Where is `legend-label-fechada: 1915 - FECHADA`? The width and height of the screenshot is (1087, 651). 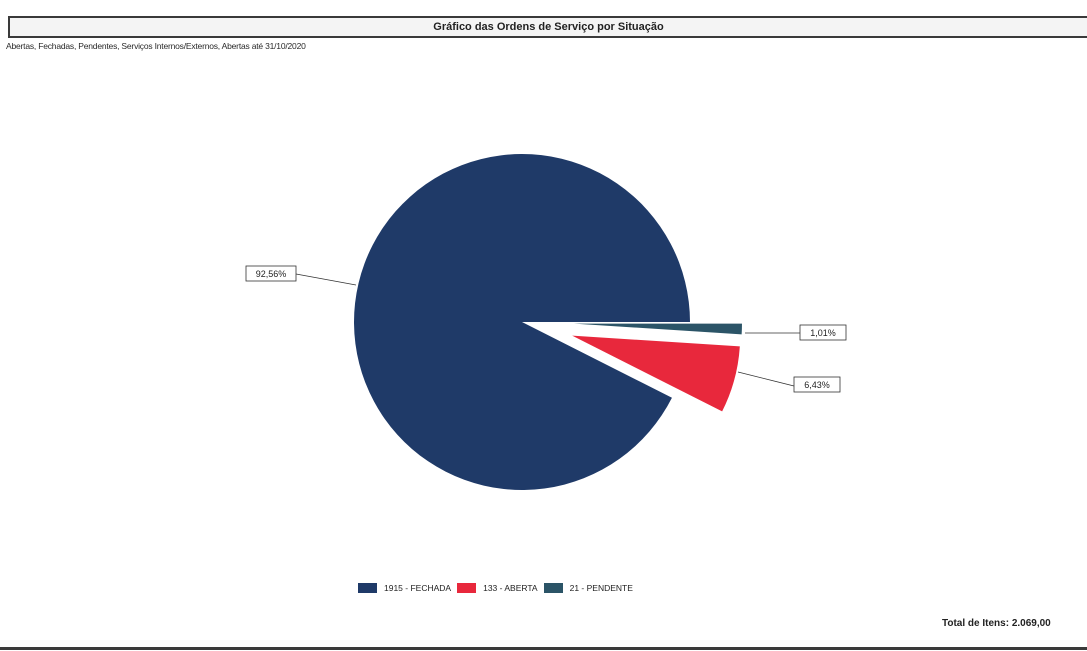
legend-label-fechada: 1915 - FECHADA is located at coordinates (418, 588).